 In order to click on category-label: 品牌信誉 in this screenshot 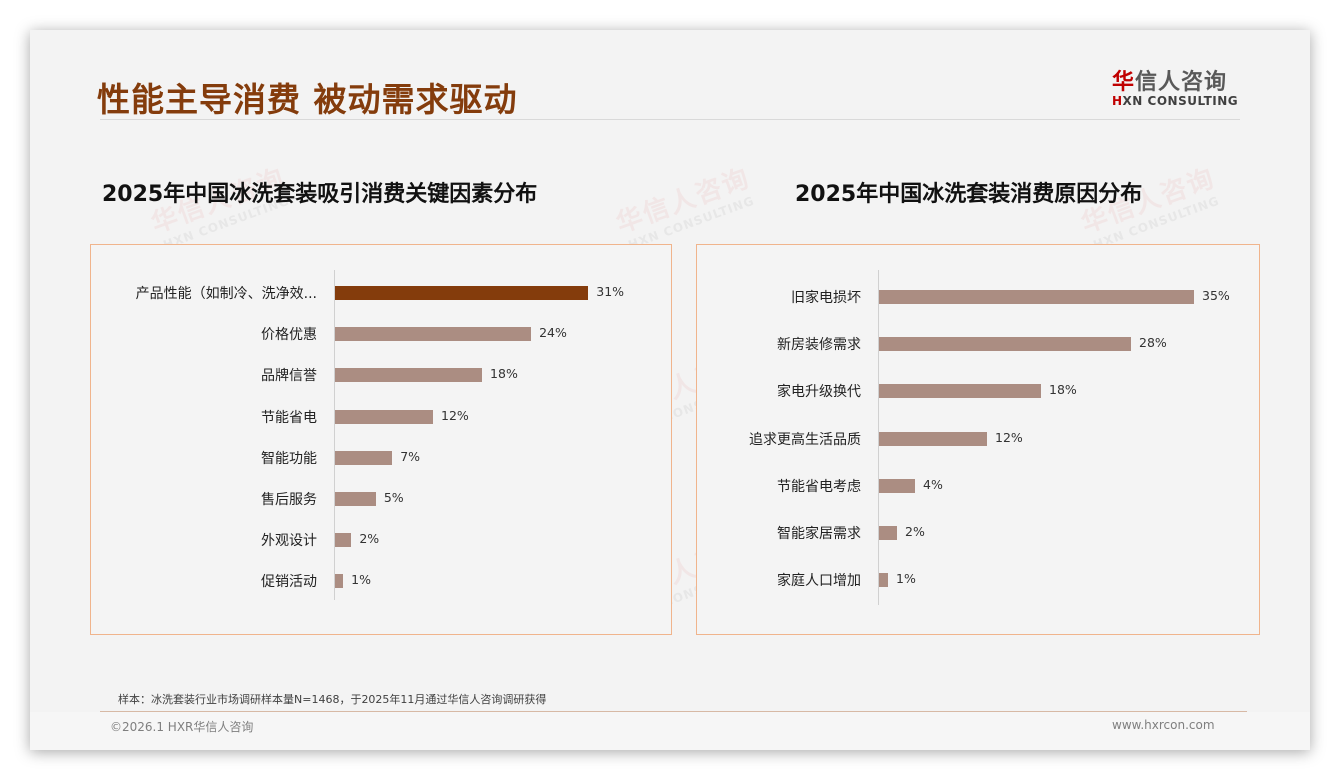, I will do `click(289, 376)`.